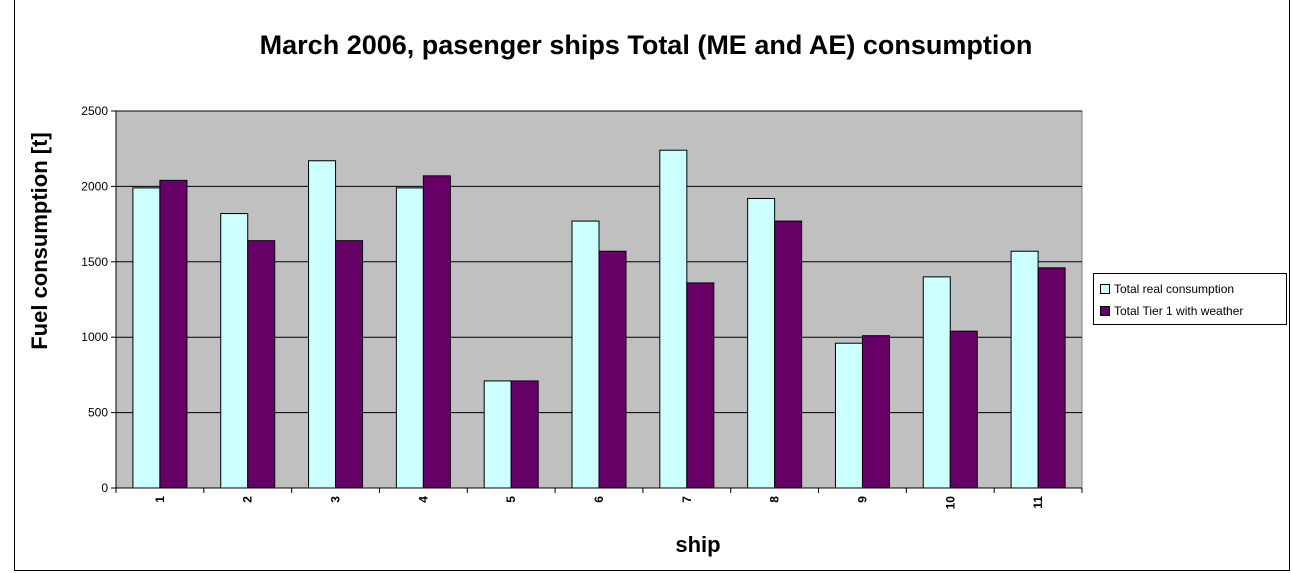  What do you see at coordinates (775, 499) in the screenshot?
I see `x-tick-label: 8` at bounding box center [775, 499].